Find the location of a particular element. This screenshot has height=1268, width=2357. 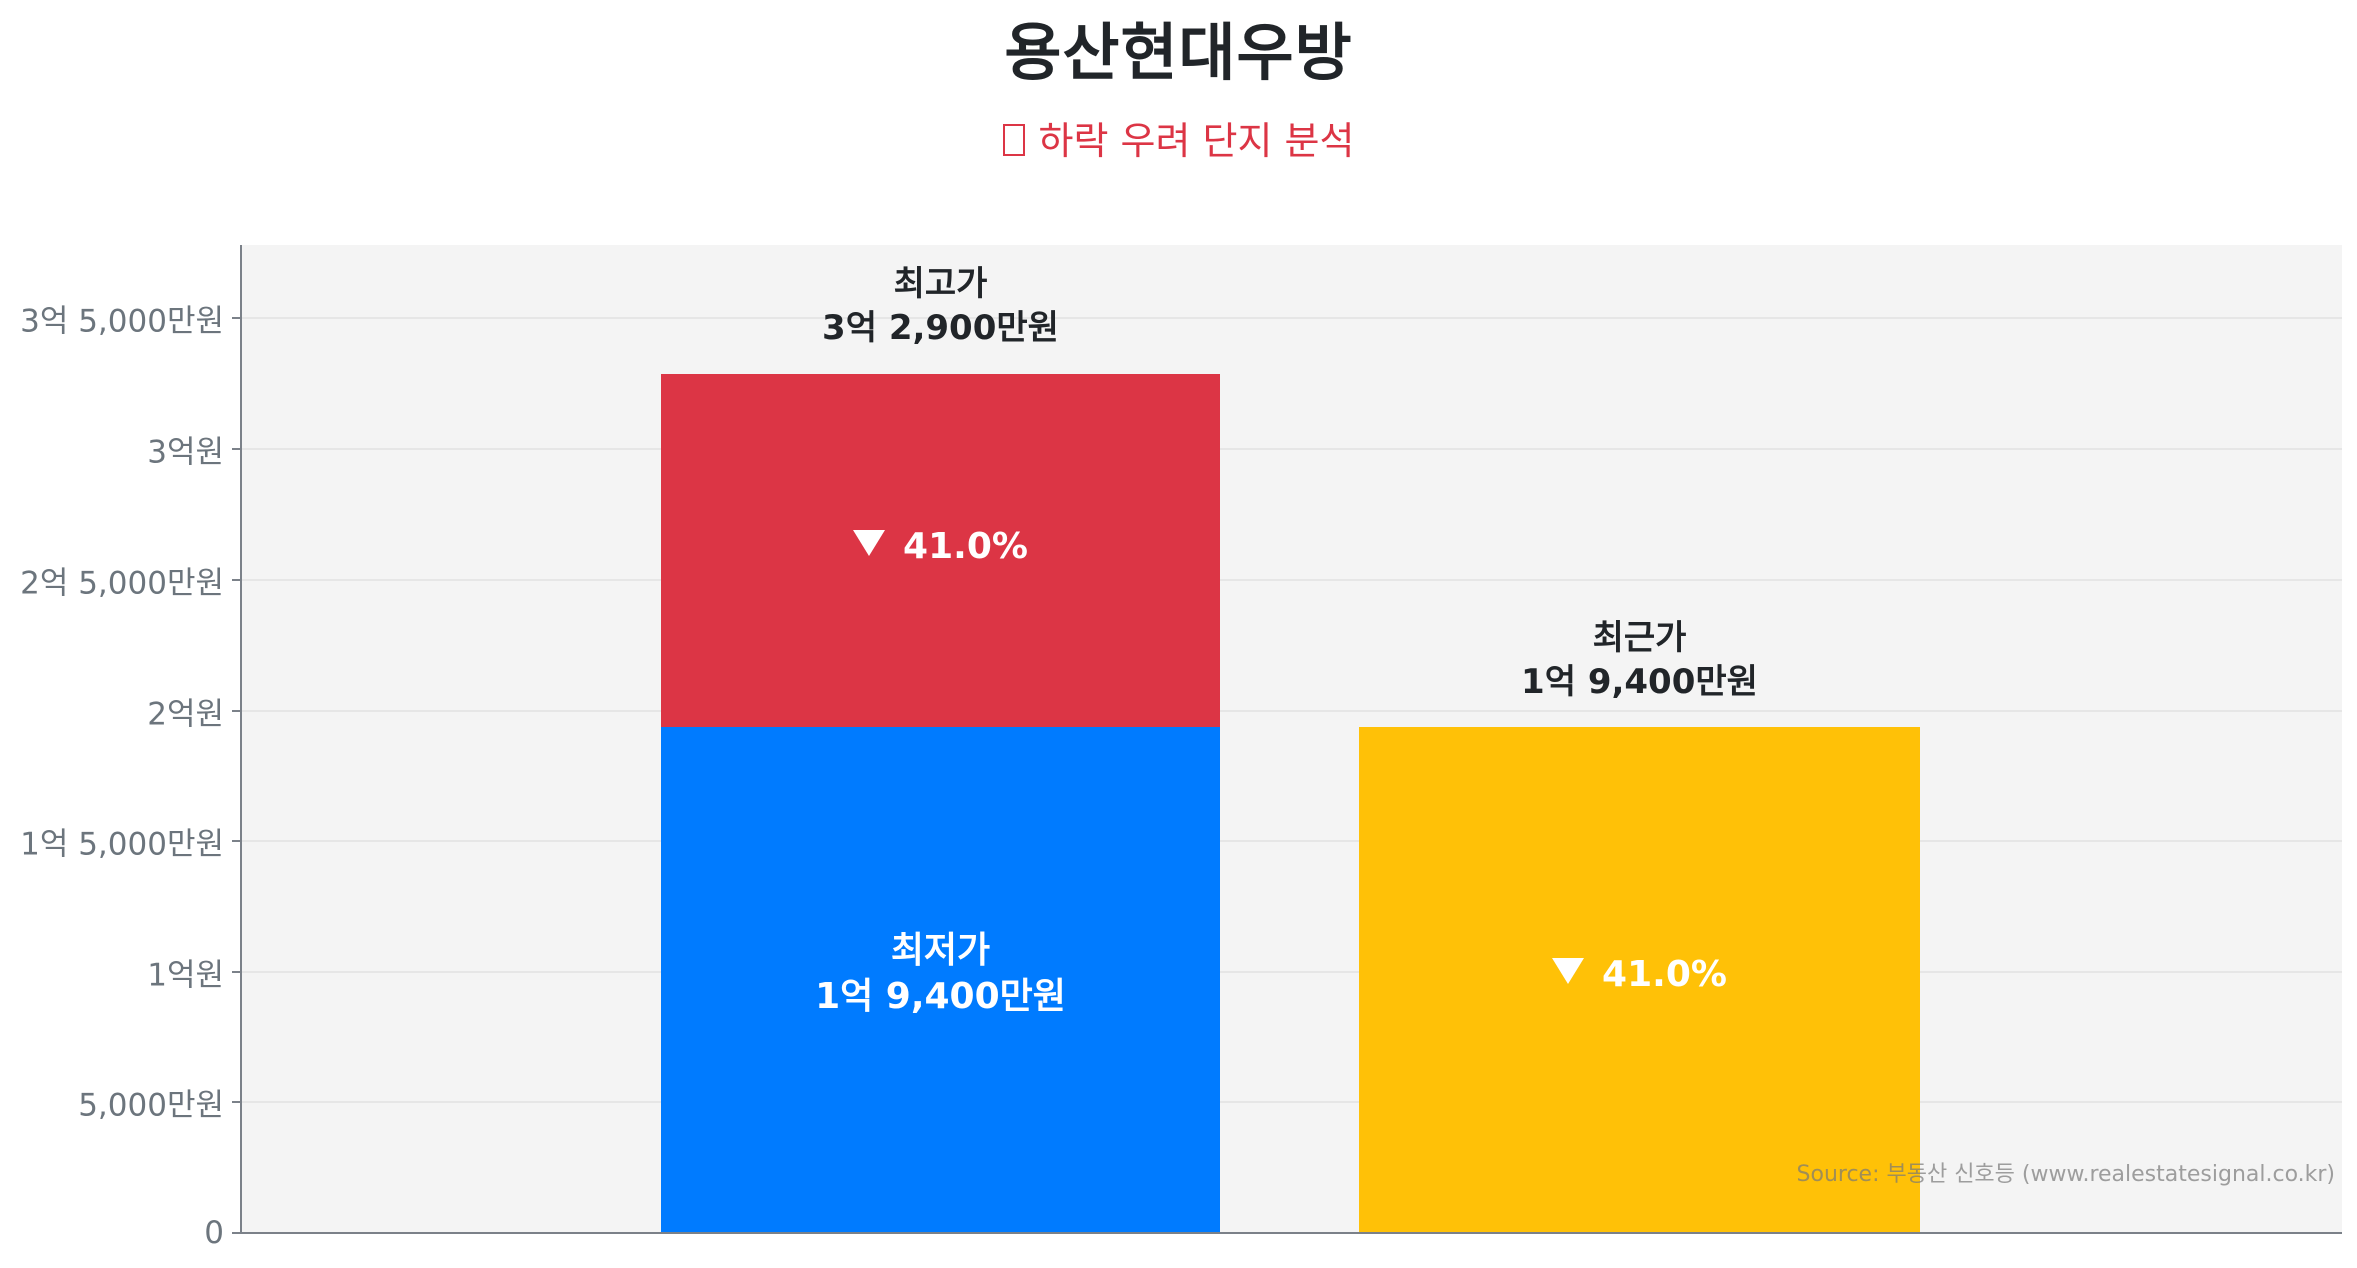

min-price-label: 최저가 1억 9,400만원 is located at coordinates (940, 974).